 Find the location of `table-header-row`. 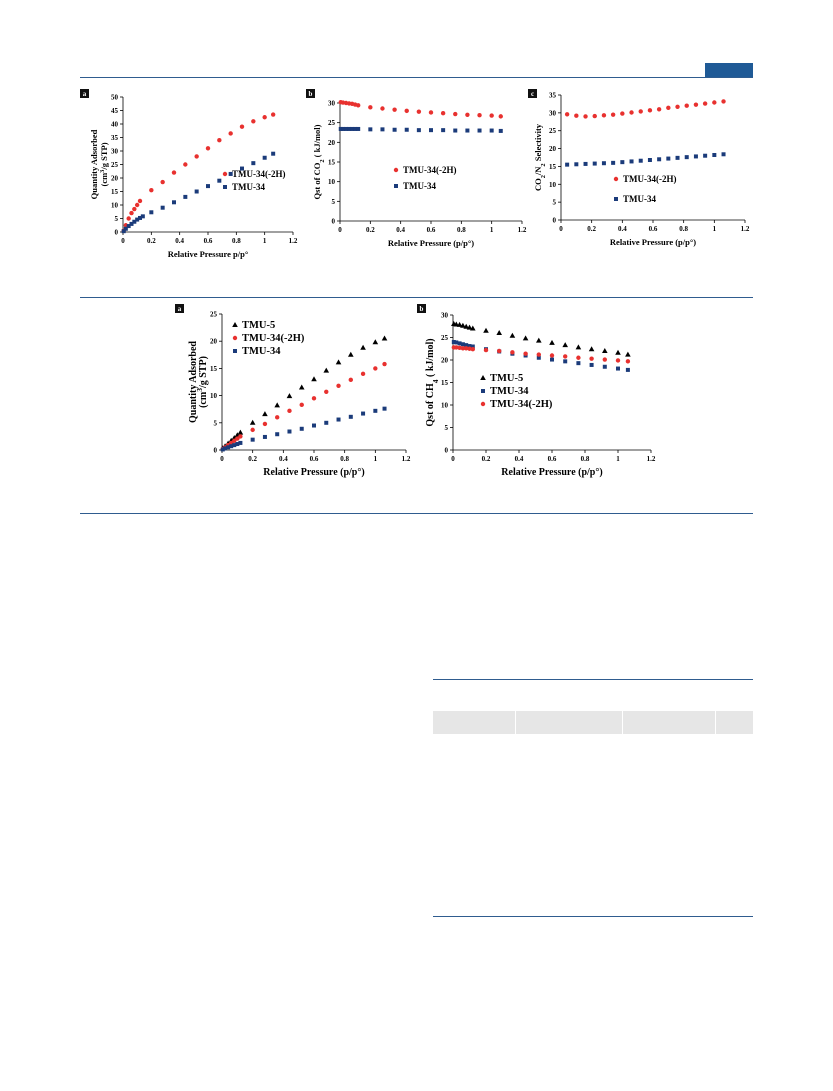

table-header-row is located at coordinates (593, 722).